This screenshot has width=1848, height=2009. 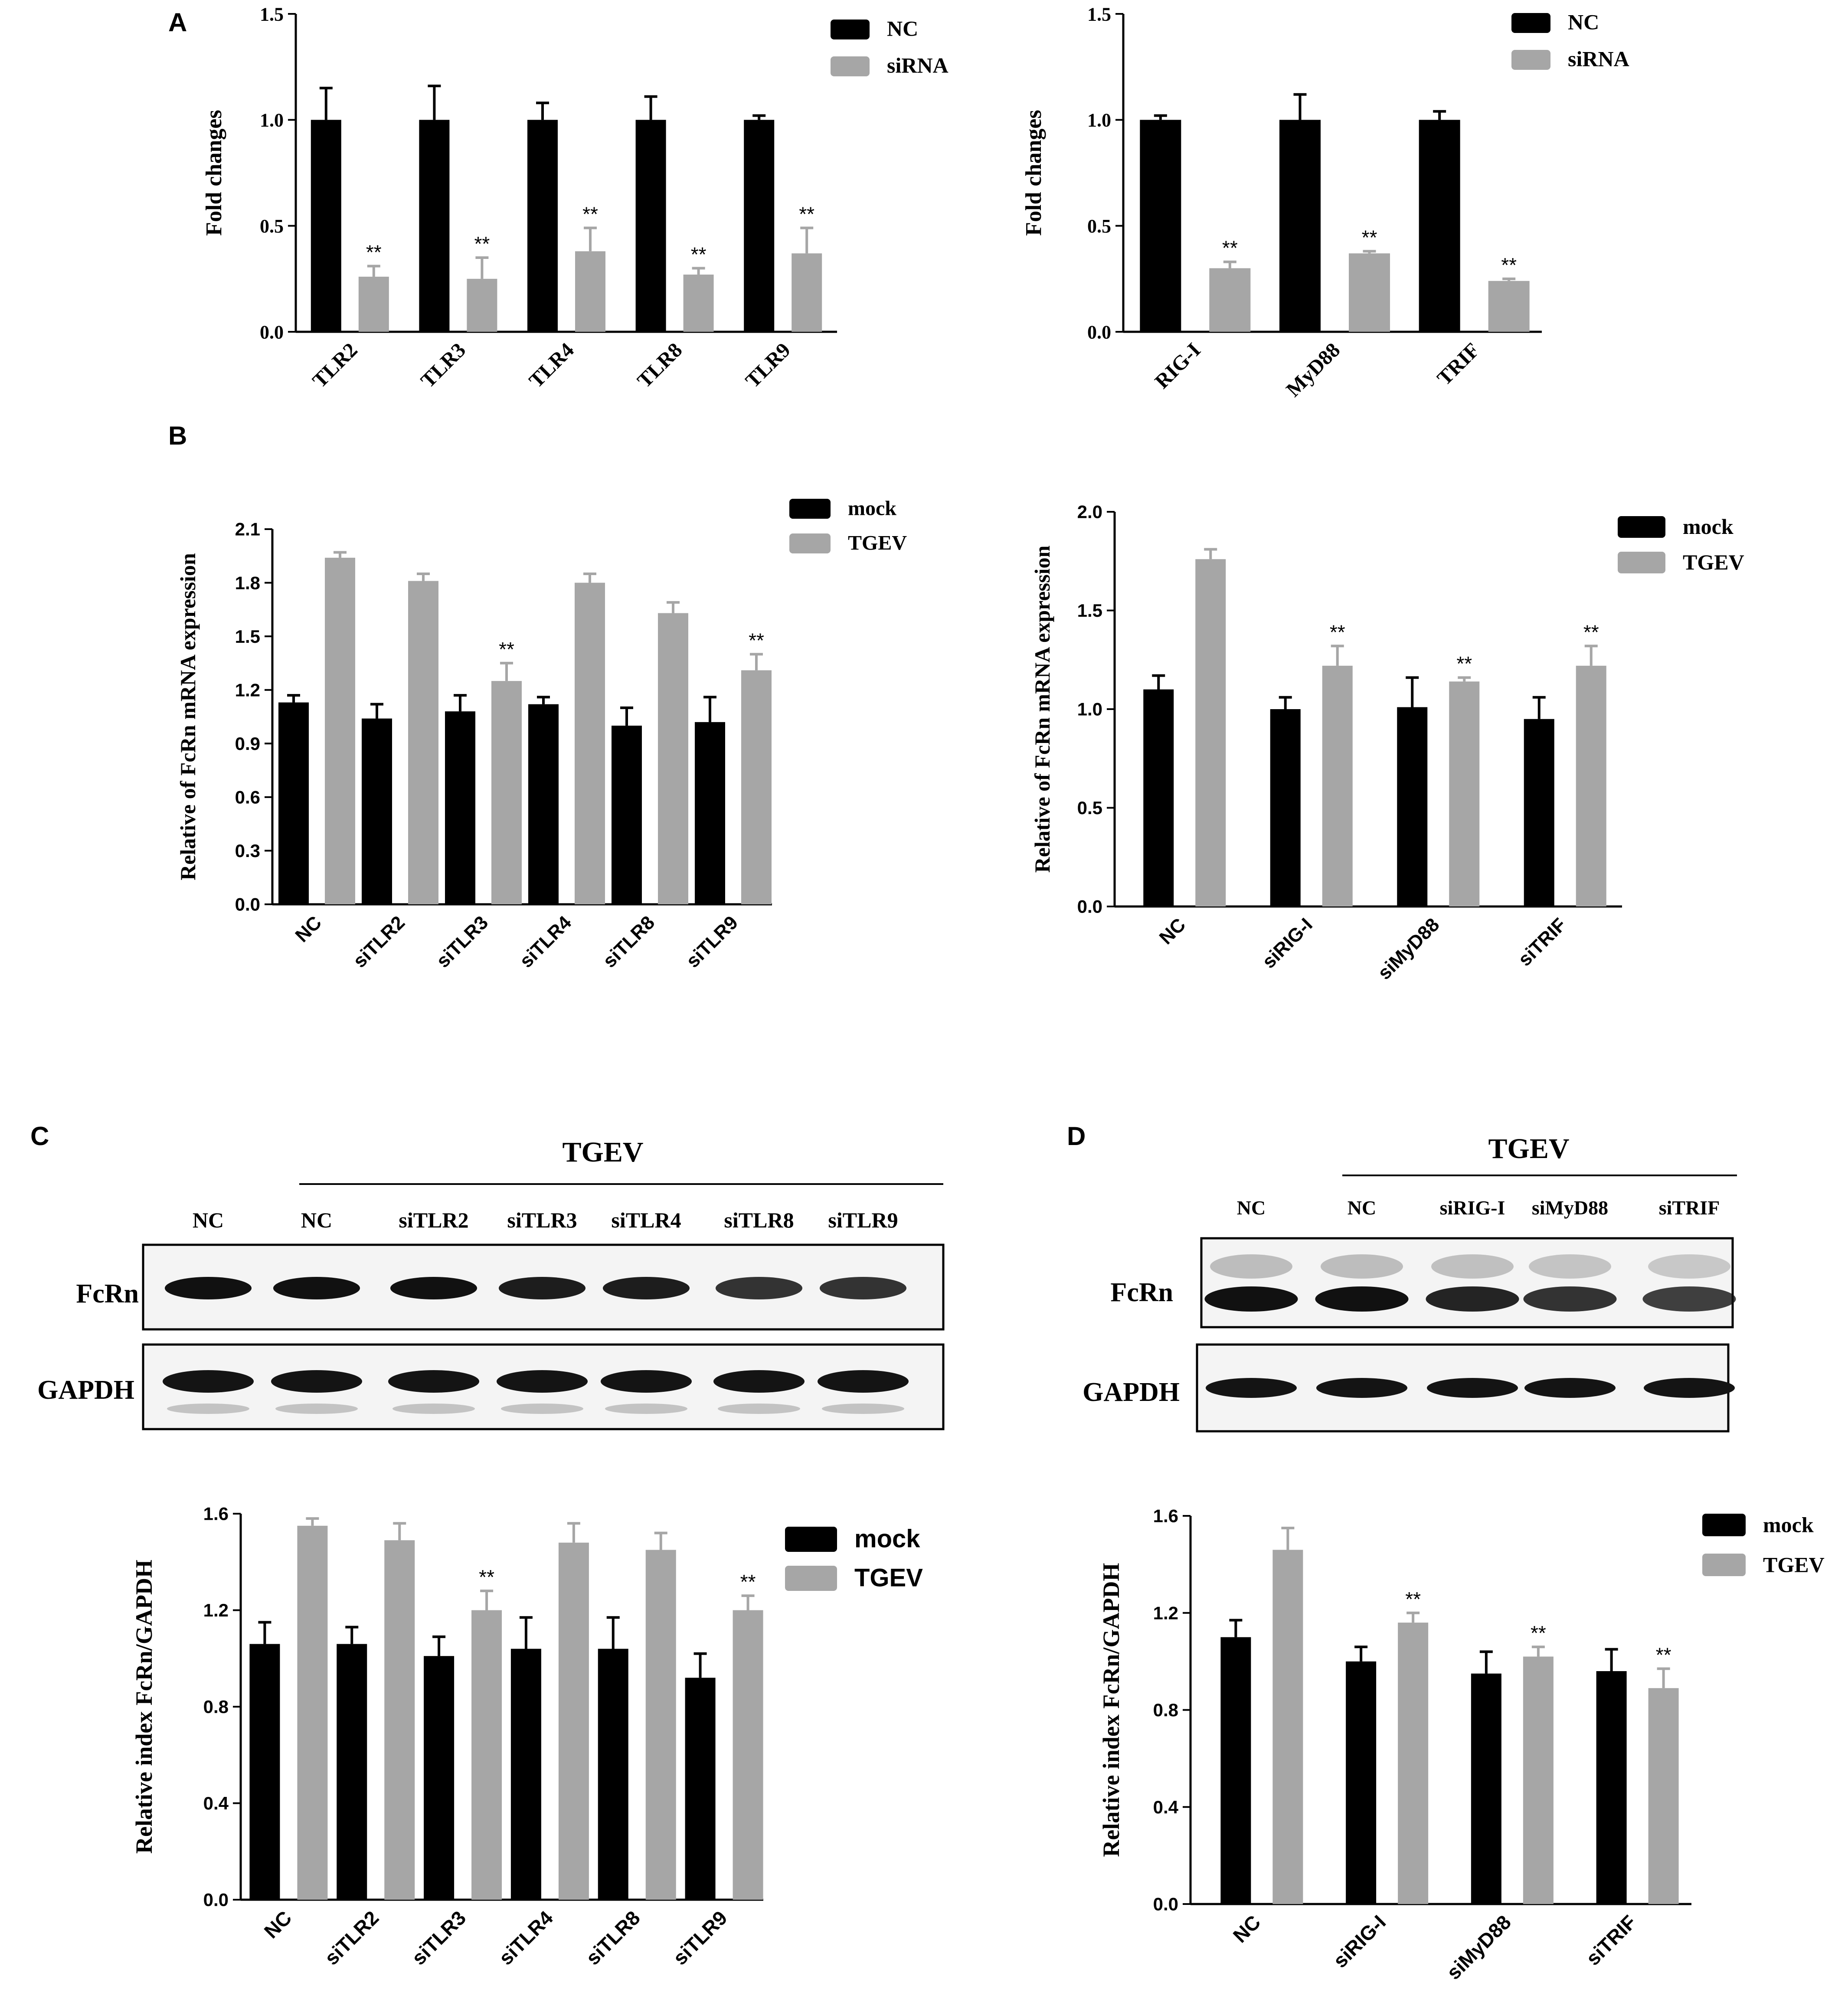 I want to click on bar-mock-sitlr4, so click(x=543, y=804).